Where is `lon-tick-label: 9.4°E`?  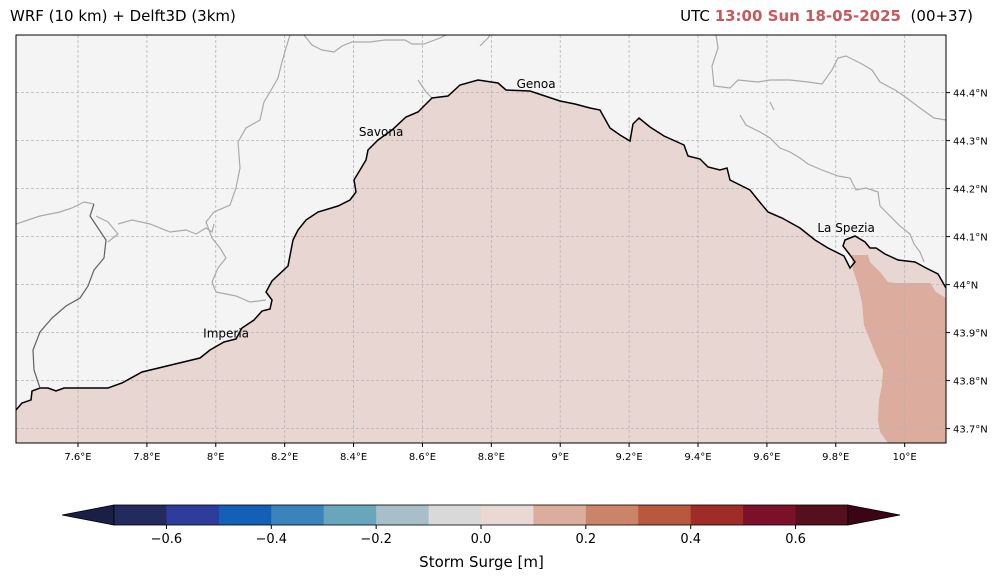 lon-tick-label: 9.4°E is located at coordinates (697, 457).